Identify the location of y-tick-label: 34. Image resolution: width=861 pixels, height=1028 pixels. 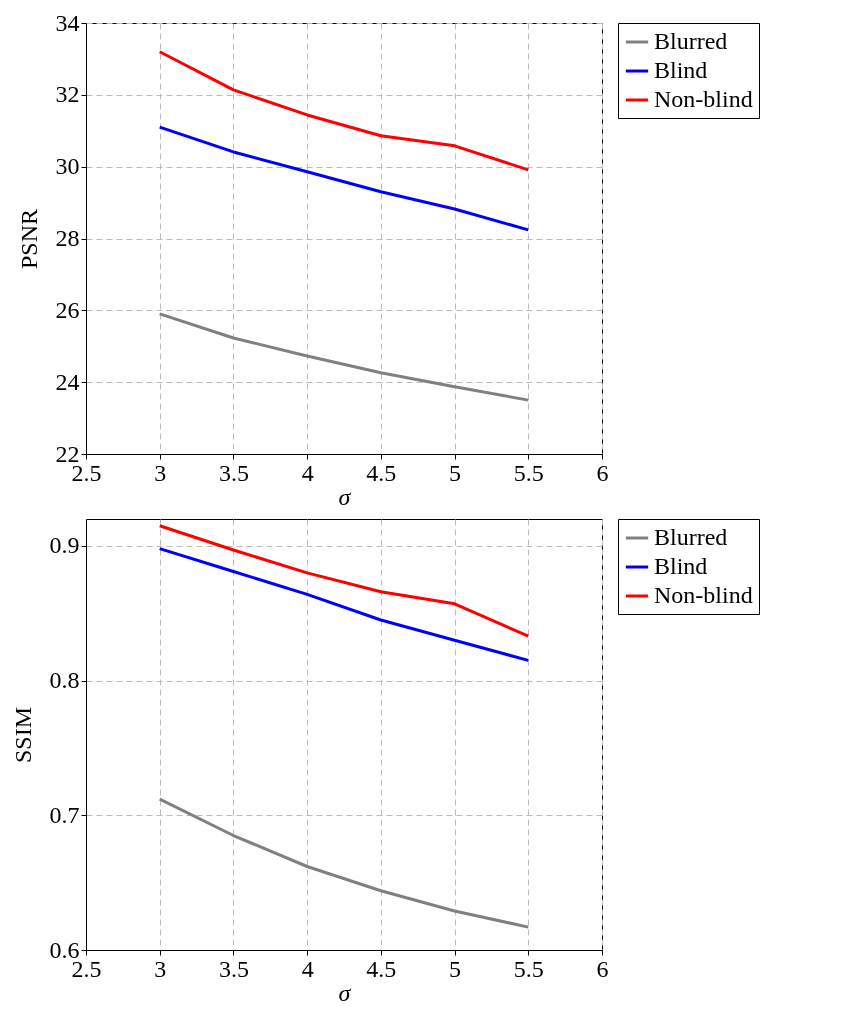
(67, 22).